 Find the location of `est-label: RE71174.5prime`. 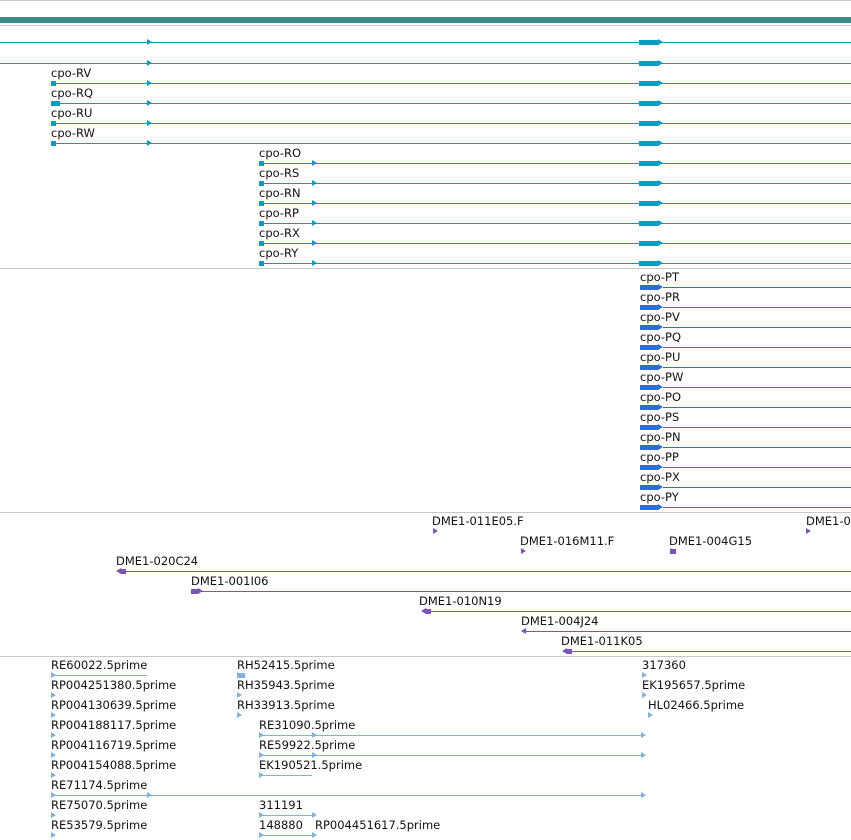

est-label: RE71174.5prime is located at coordinates (99, 785).